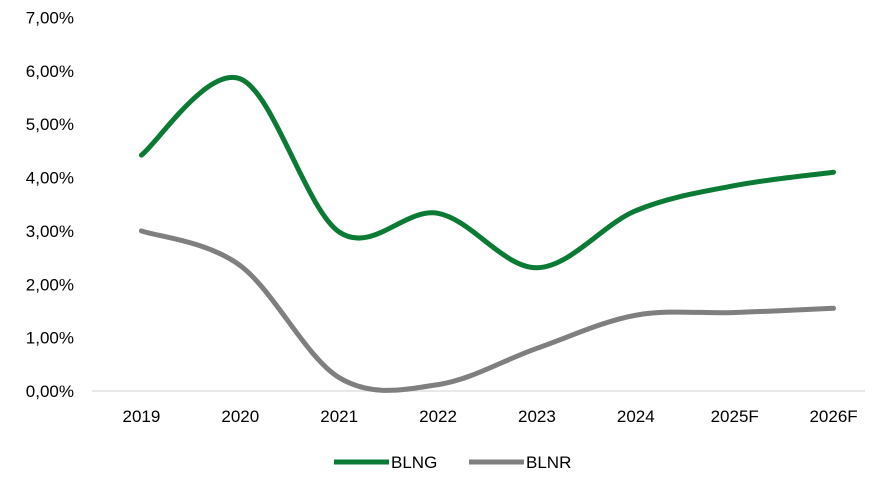  Describe the element at coordinates (414, 462) in the screenshot. I see `legend-label-blng: BLNG` at that location.